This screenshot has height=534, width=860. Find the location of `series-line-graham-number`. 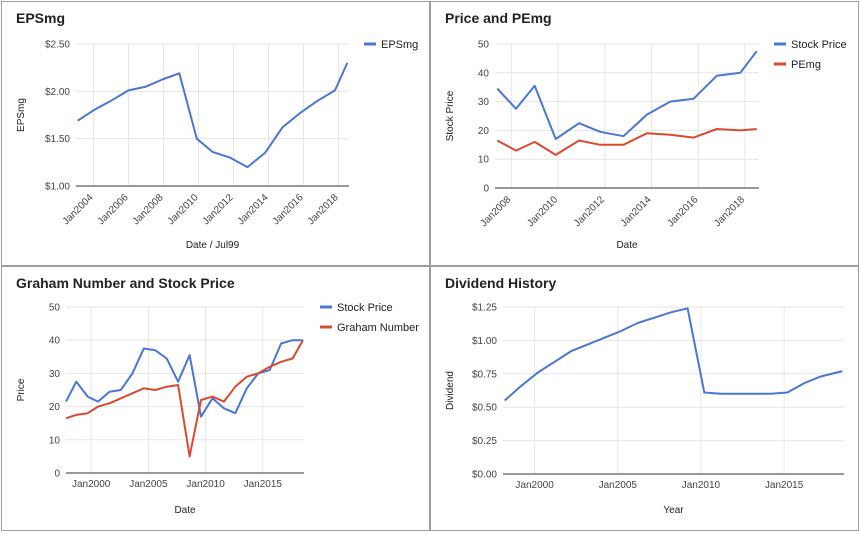

series-line-graham-number is located at coordinates (184, 398).